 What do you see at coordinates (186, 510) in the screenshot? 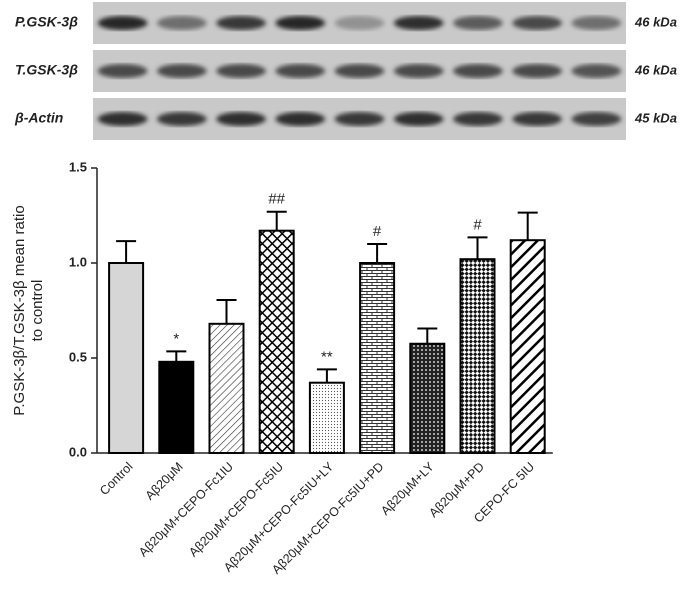
I see `x-tick-label: Aβ20μM+CEPO-Fc1IU` at bounding box center [186, 510].